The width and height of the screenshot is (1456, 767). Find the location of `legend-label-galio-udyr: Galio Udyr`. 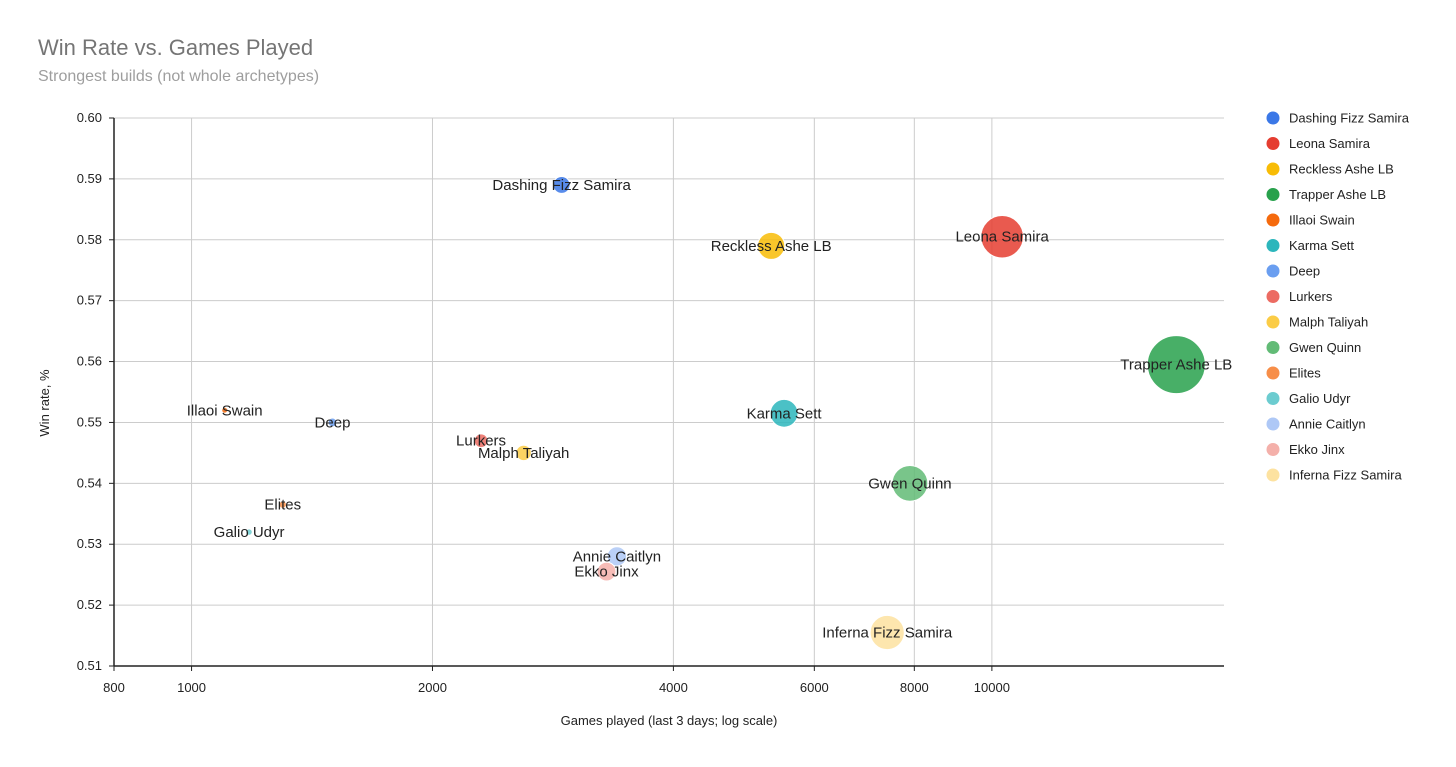

legend-label-galio-udyr: Galio Udyr is located at coordinates (1320, 398).